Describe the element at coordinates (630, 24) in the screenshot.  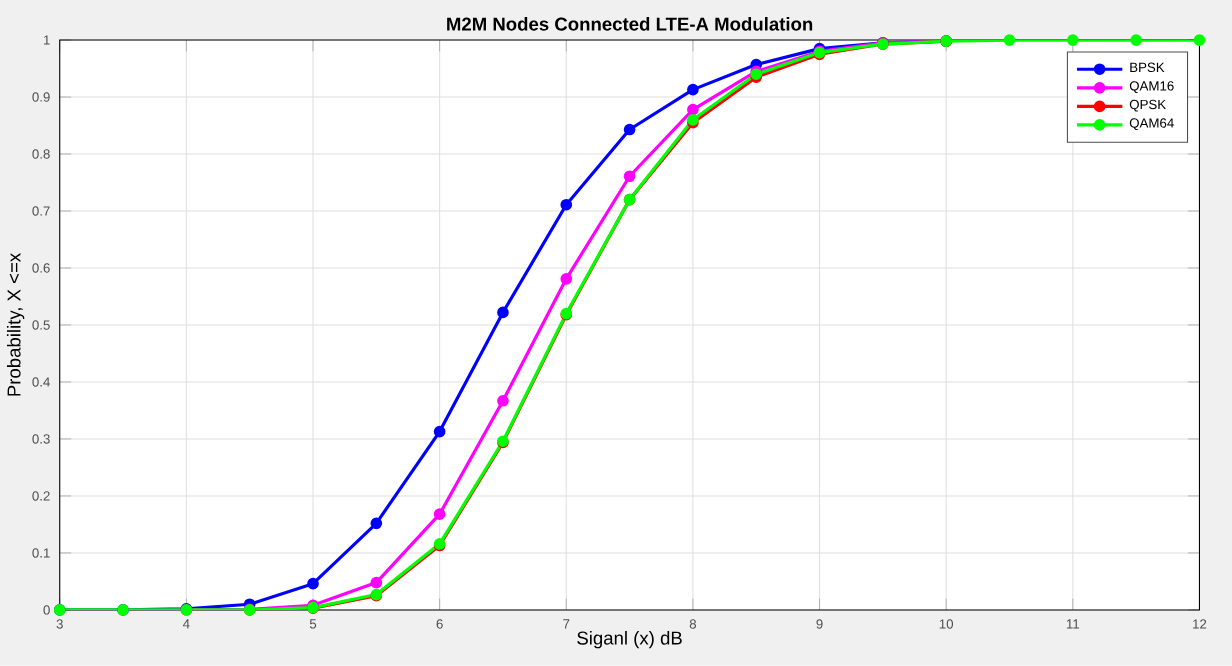
I see `chart-title: M2M Nodes Connected LTE-A Modulation` at that location.